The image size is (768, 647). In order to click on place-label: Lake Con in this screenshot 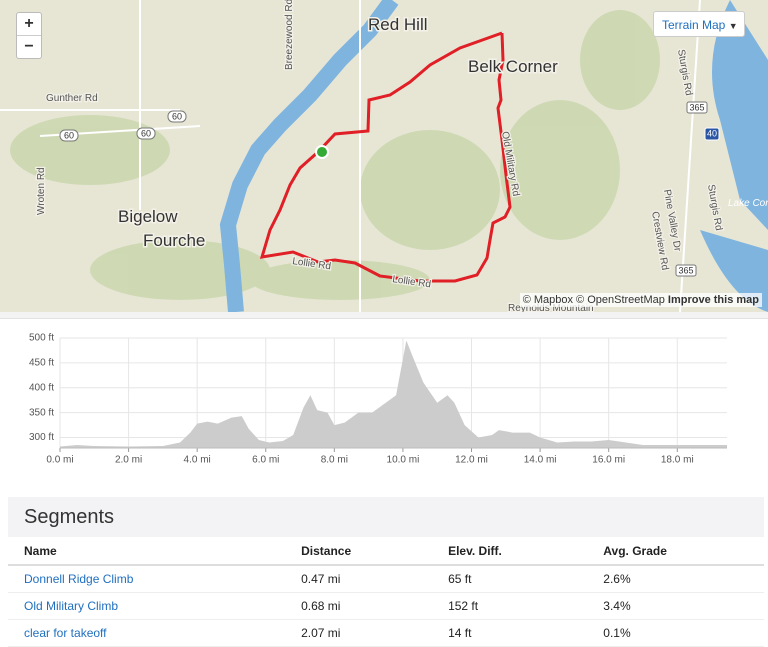, I will do `click(748, 203)`.